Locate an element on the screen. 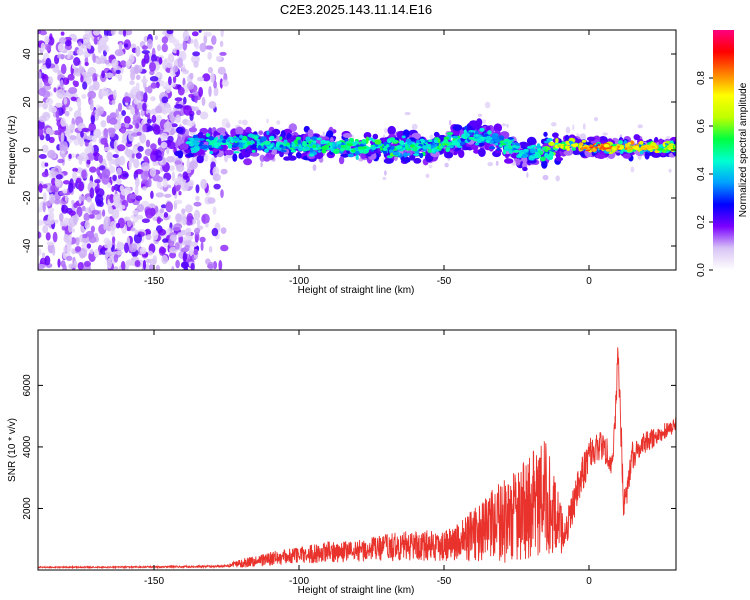 This screenshot has width=750, height=600. x-tick-label: 0 is located at coordinates (589, 281).